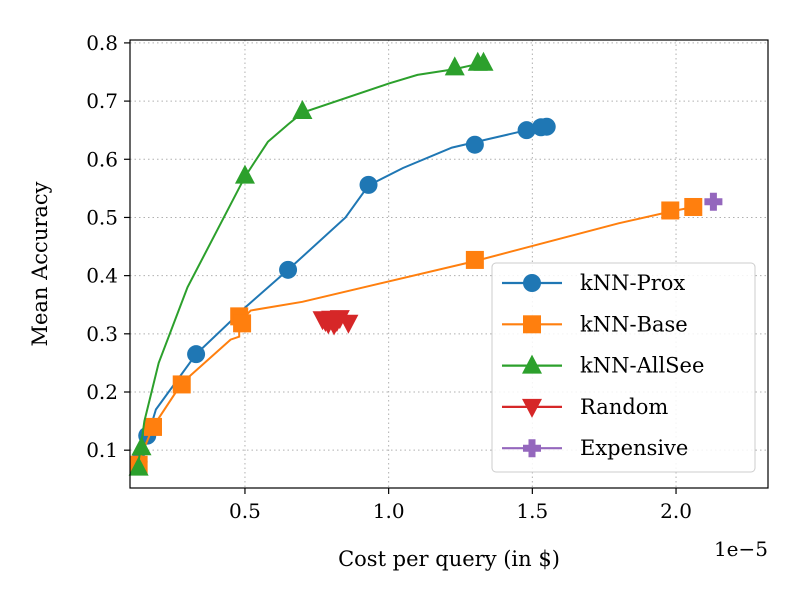  What do you see at coordinates (102, 334) in the screenshot?
I see `y-tick-label: 0.3` at bounding box center [102, 334].